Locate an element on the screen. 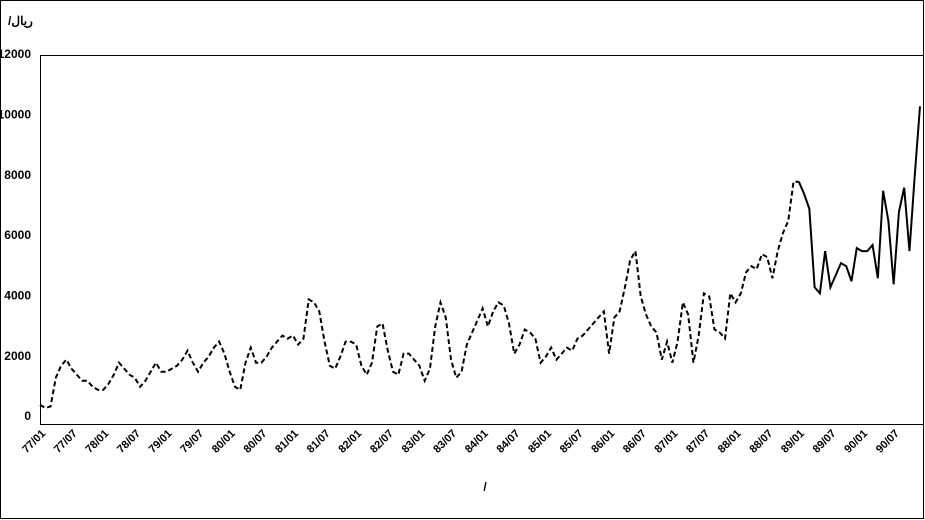 The width and height of the screenshot is (925, 520). y-tick-label: 12000 is located at coordinates (15, 54).